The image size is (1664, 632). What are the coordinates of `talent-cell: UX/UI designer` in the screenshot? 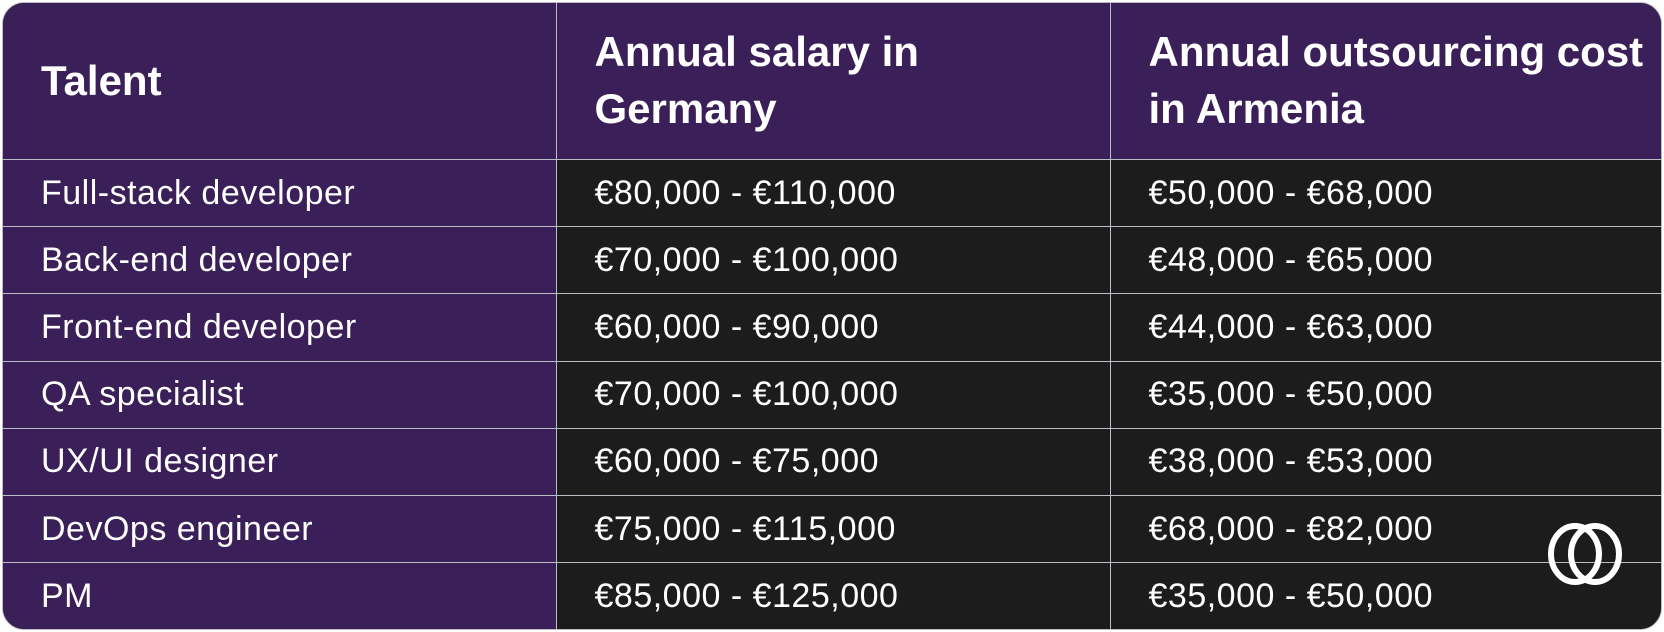 It's located at (280, 461).